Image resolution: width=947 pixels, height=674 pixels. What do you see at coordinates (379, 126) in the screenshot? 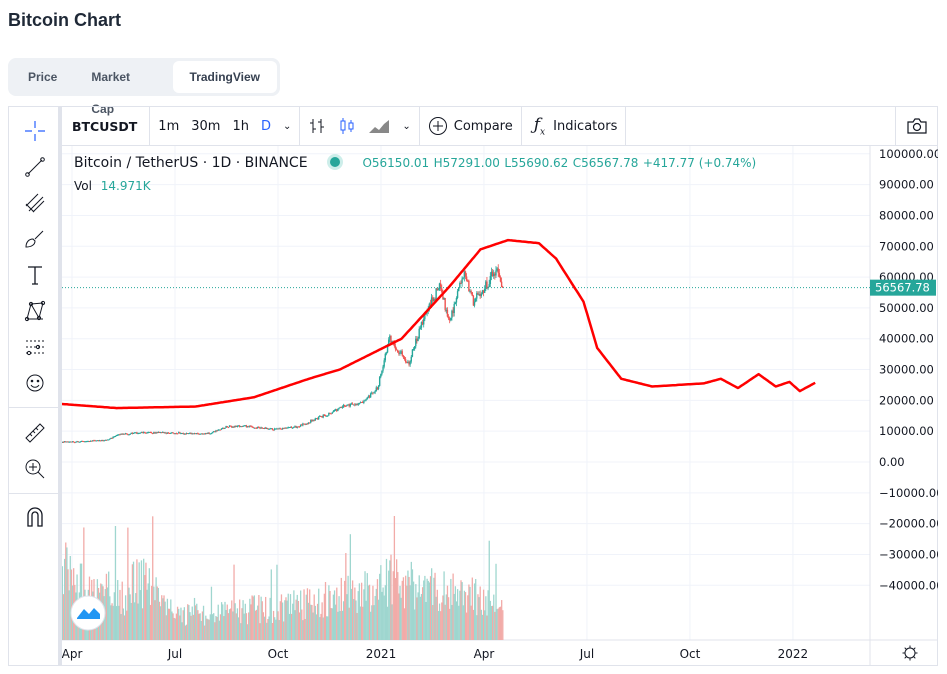
I see `area-icon` at bounding box center [379, 126].